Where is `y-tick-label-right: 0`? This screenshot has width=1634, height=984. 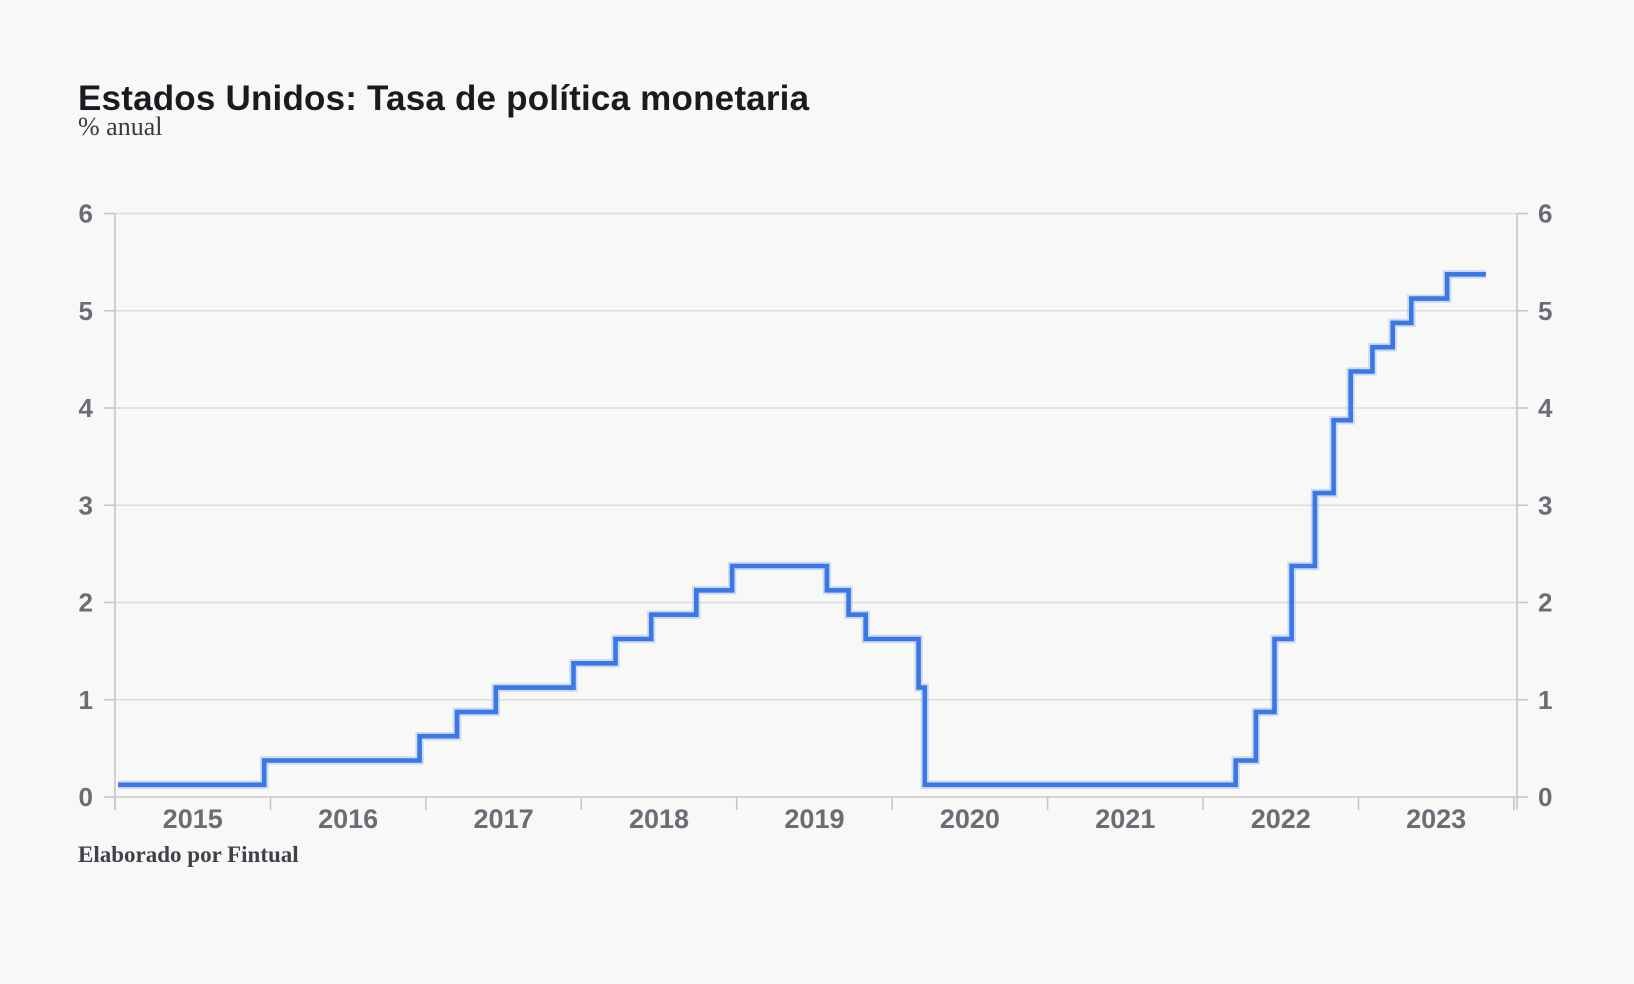 y-tick-label-right: 0 is located at coordinates (1545, 797).